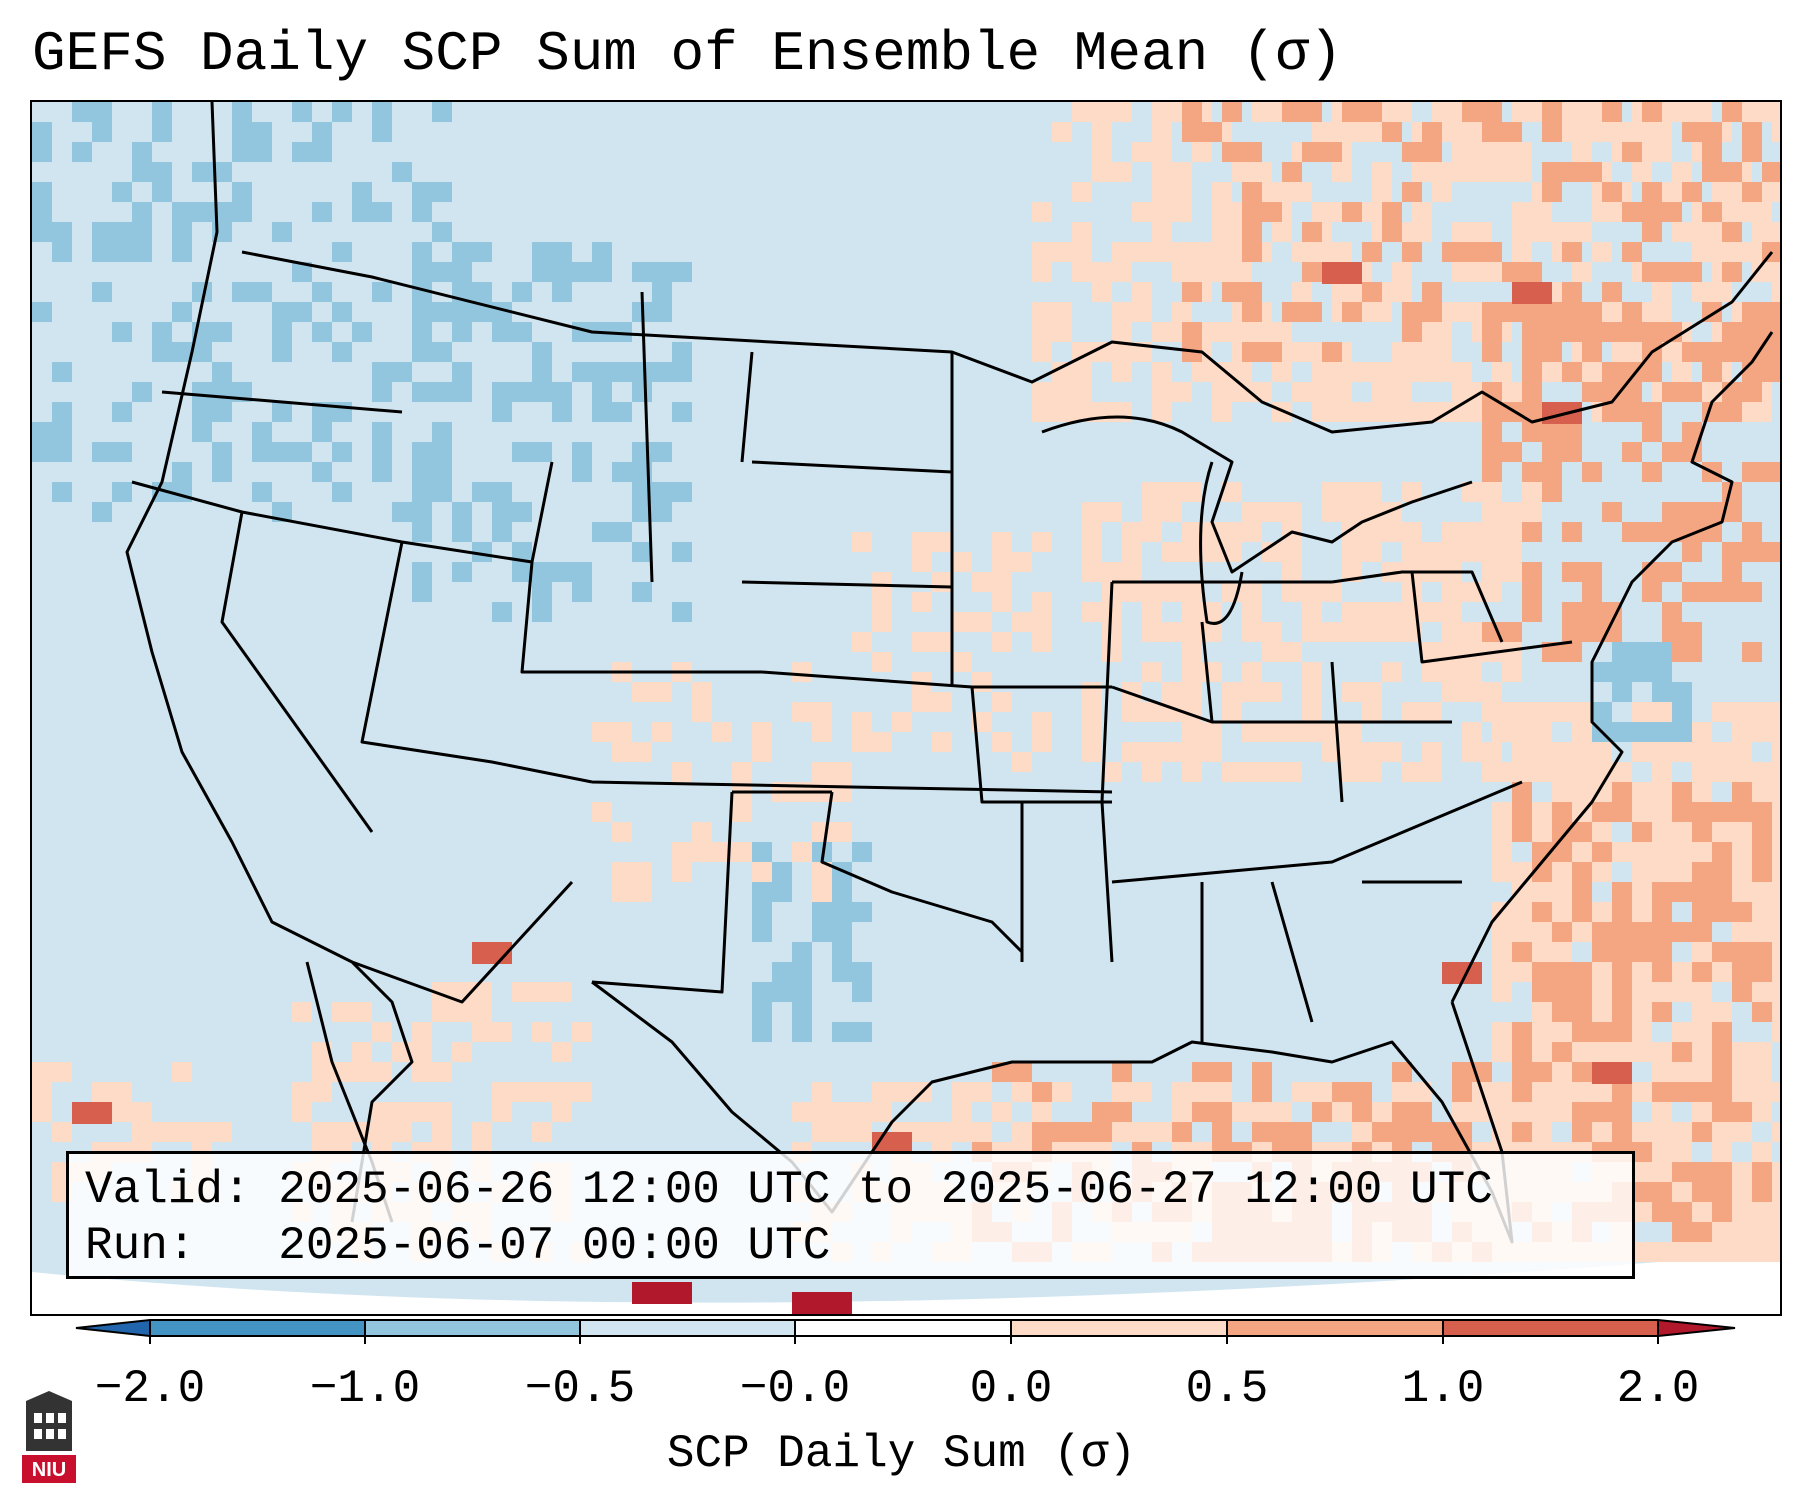 Image resolution: width=1803 pixels, height=1506 pixels. What do you see at coordinates (1011, 1389) in the screenshot?
I see `colorbar-tick-label: 0.0` at bounding box center [1011, 1389].